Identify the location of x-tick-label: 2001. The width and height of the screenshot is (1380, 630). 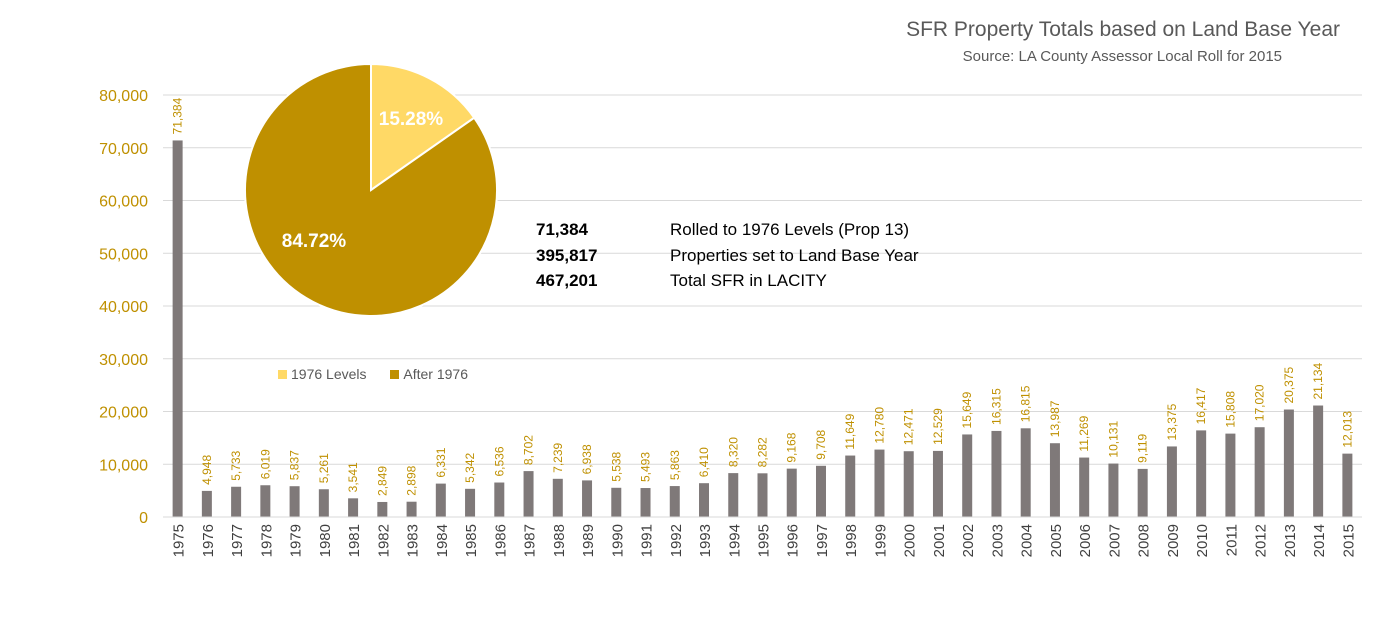
(939, 540).